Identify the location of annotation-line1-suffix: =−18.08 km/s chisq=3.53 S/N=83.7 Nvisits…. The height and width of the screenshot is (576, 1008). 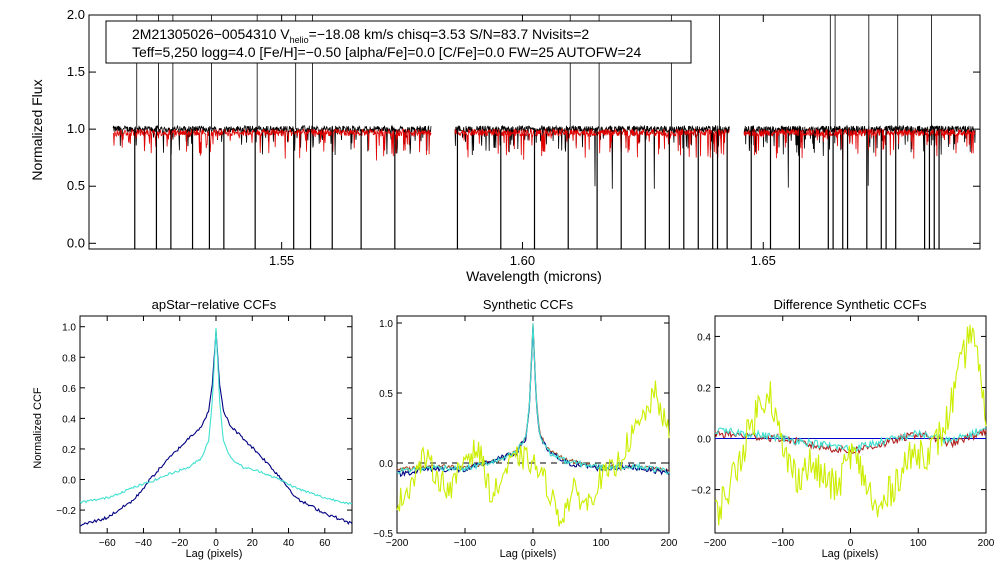
(449, 34).